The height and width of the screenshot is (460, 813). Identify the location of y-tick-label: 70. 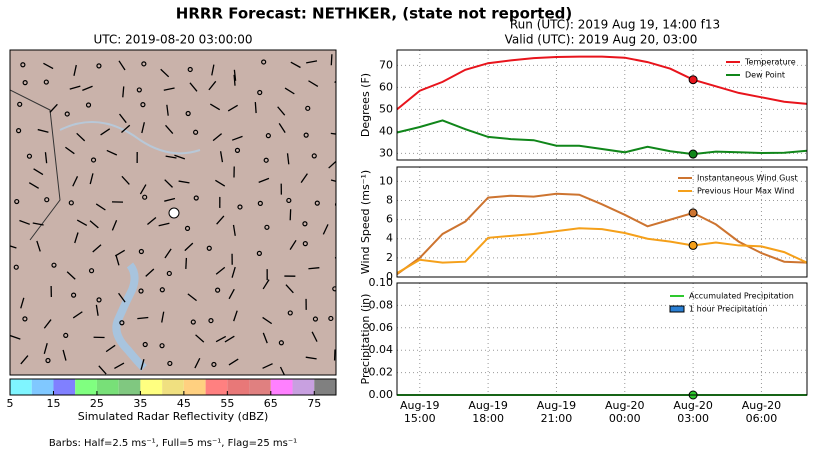
(386, 64).